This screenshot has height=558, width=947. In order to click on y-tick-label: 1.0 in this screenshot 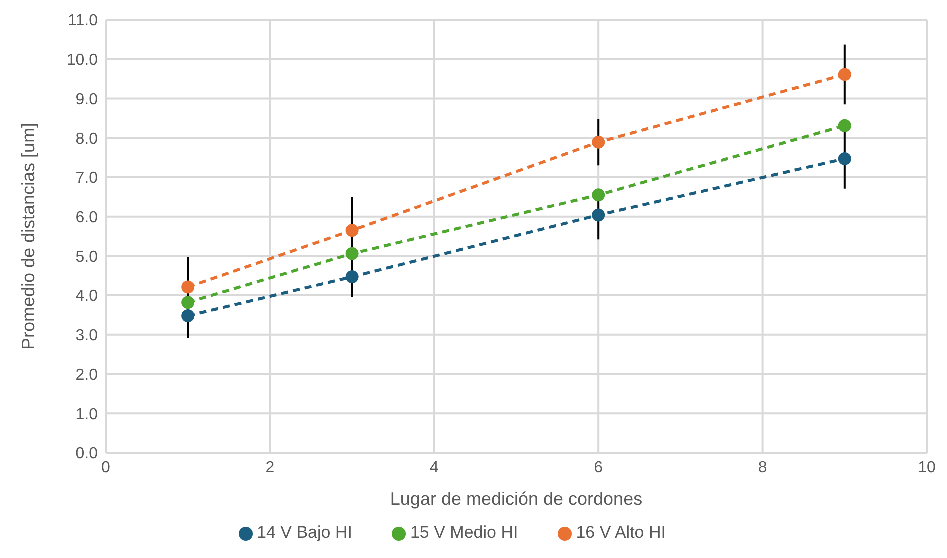, I will do `click(87, 415)`.